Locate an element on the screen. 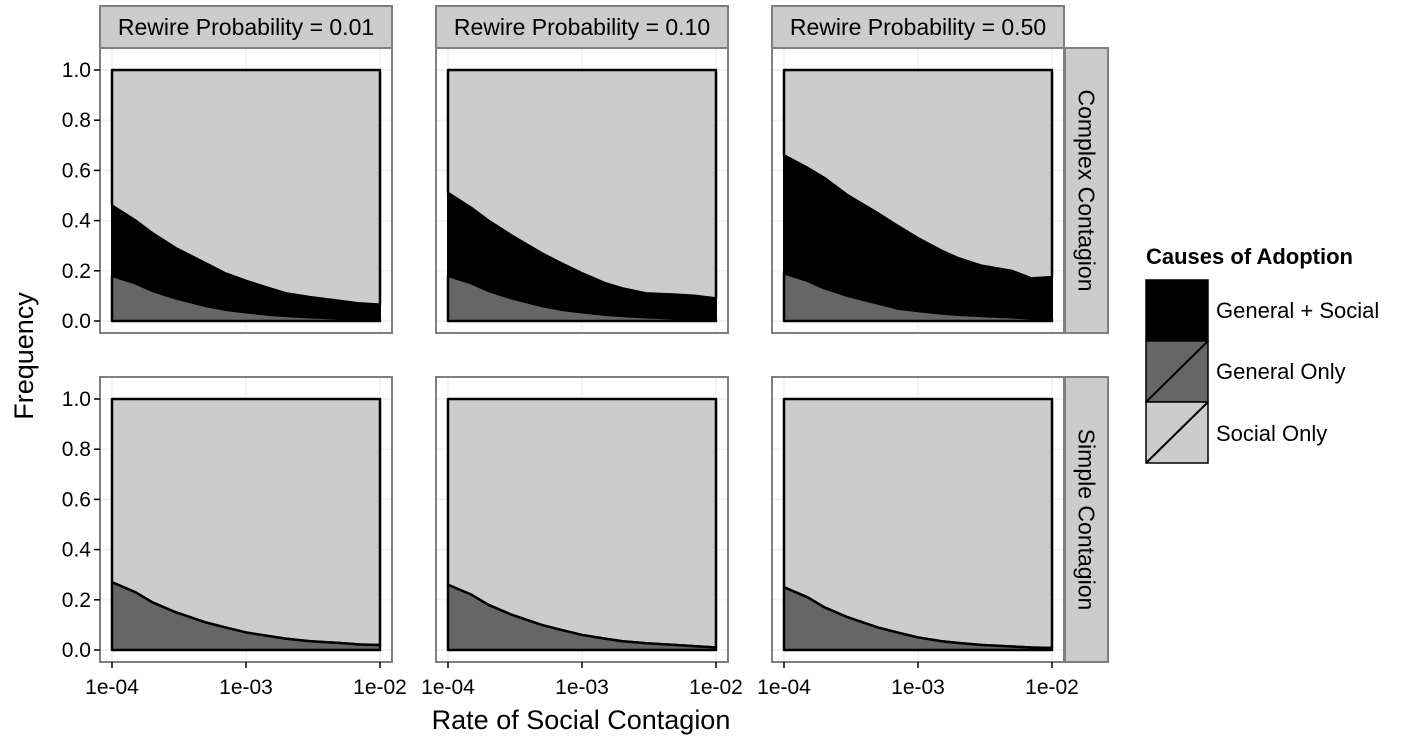  panel-r0-c1 is located at coordinates (582, 190).